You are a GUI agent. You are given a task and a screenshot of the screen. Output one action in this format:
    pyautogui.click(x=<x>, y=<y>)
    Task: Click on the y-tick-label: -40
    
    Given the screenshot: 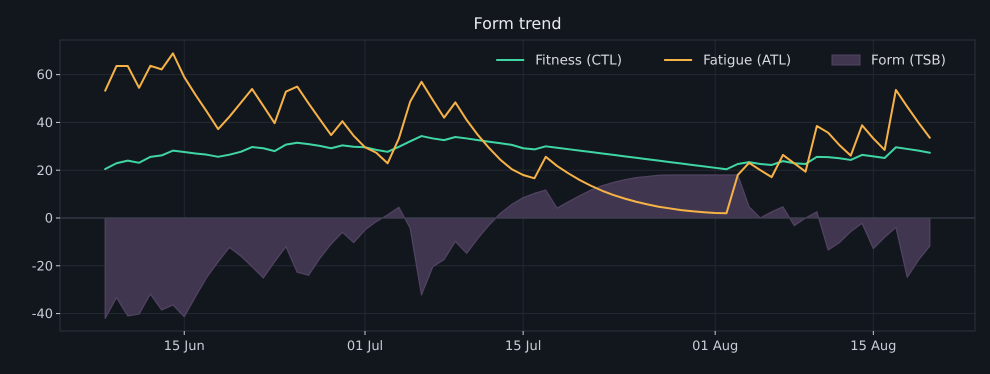 What is the action you would take?
    pyautogui.click(x=42, y=314)
    